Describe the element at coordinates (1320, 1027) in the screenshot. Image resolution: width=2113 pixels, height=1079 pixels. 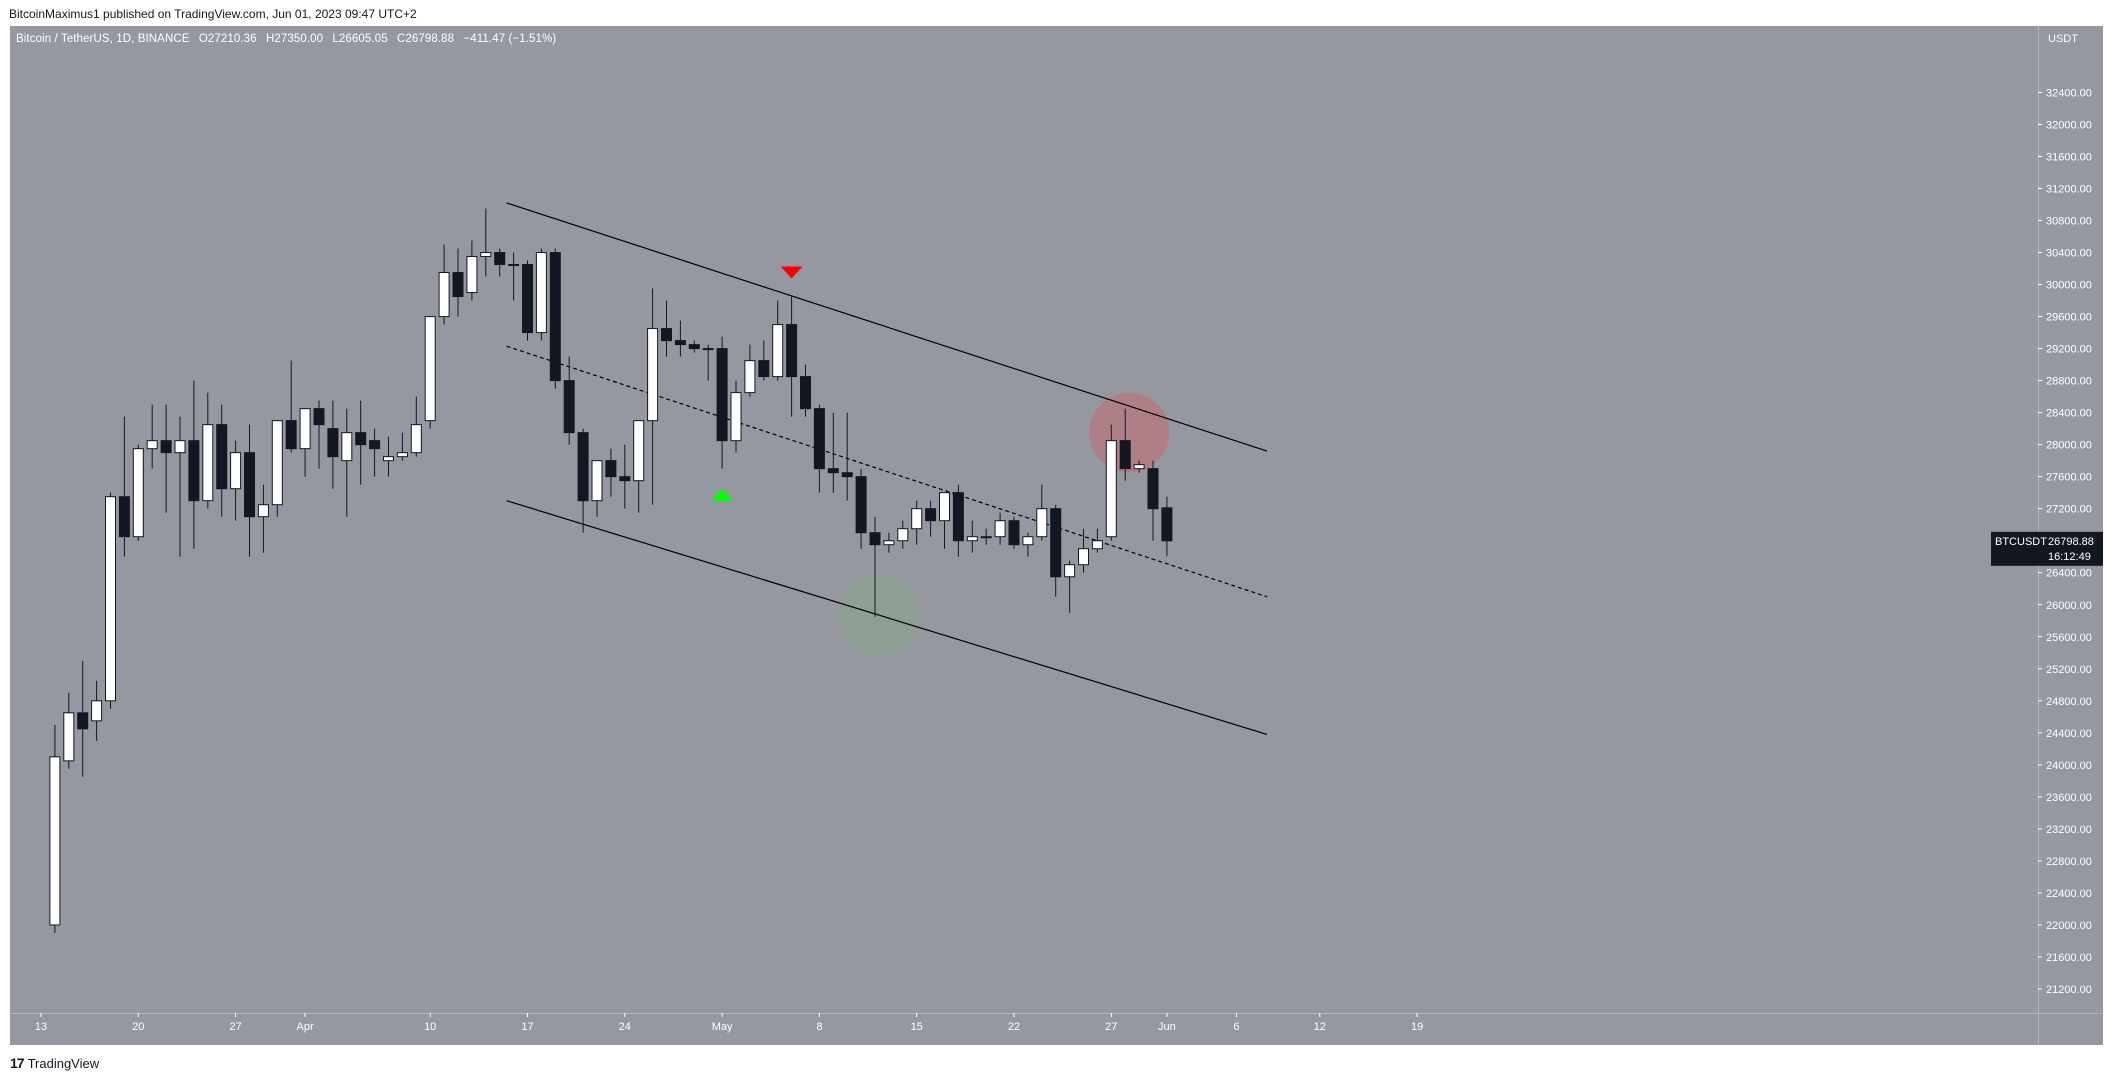
I see `x-tick-label: 12` at that location.